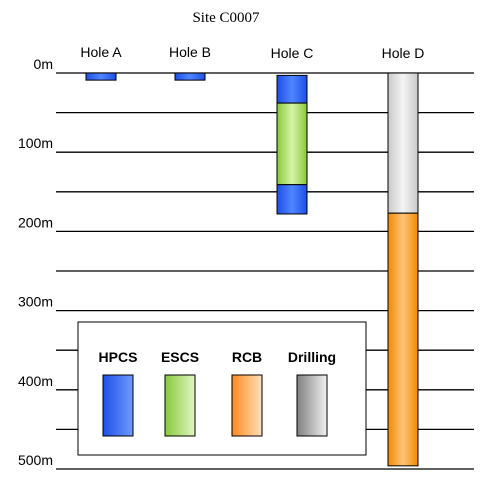  I want to click on legend-label: Drilling, so click(312, 357).